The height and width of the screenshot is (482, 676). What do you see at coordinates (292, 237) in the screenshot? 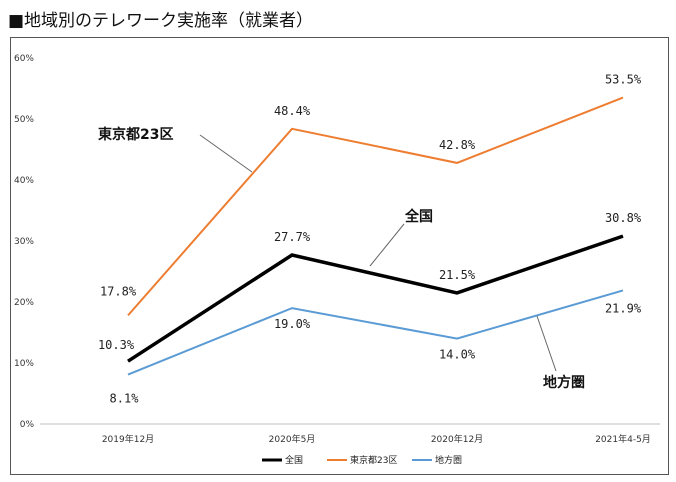
I see `data-label: 27.7%` at bounding box center [292, 237].